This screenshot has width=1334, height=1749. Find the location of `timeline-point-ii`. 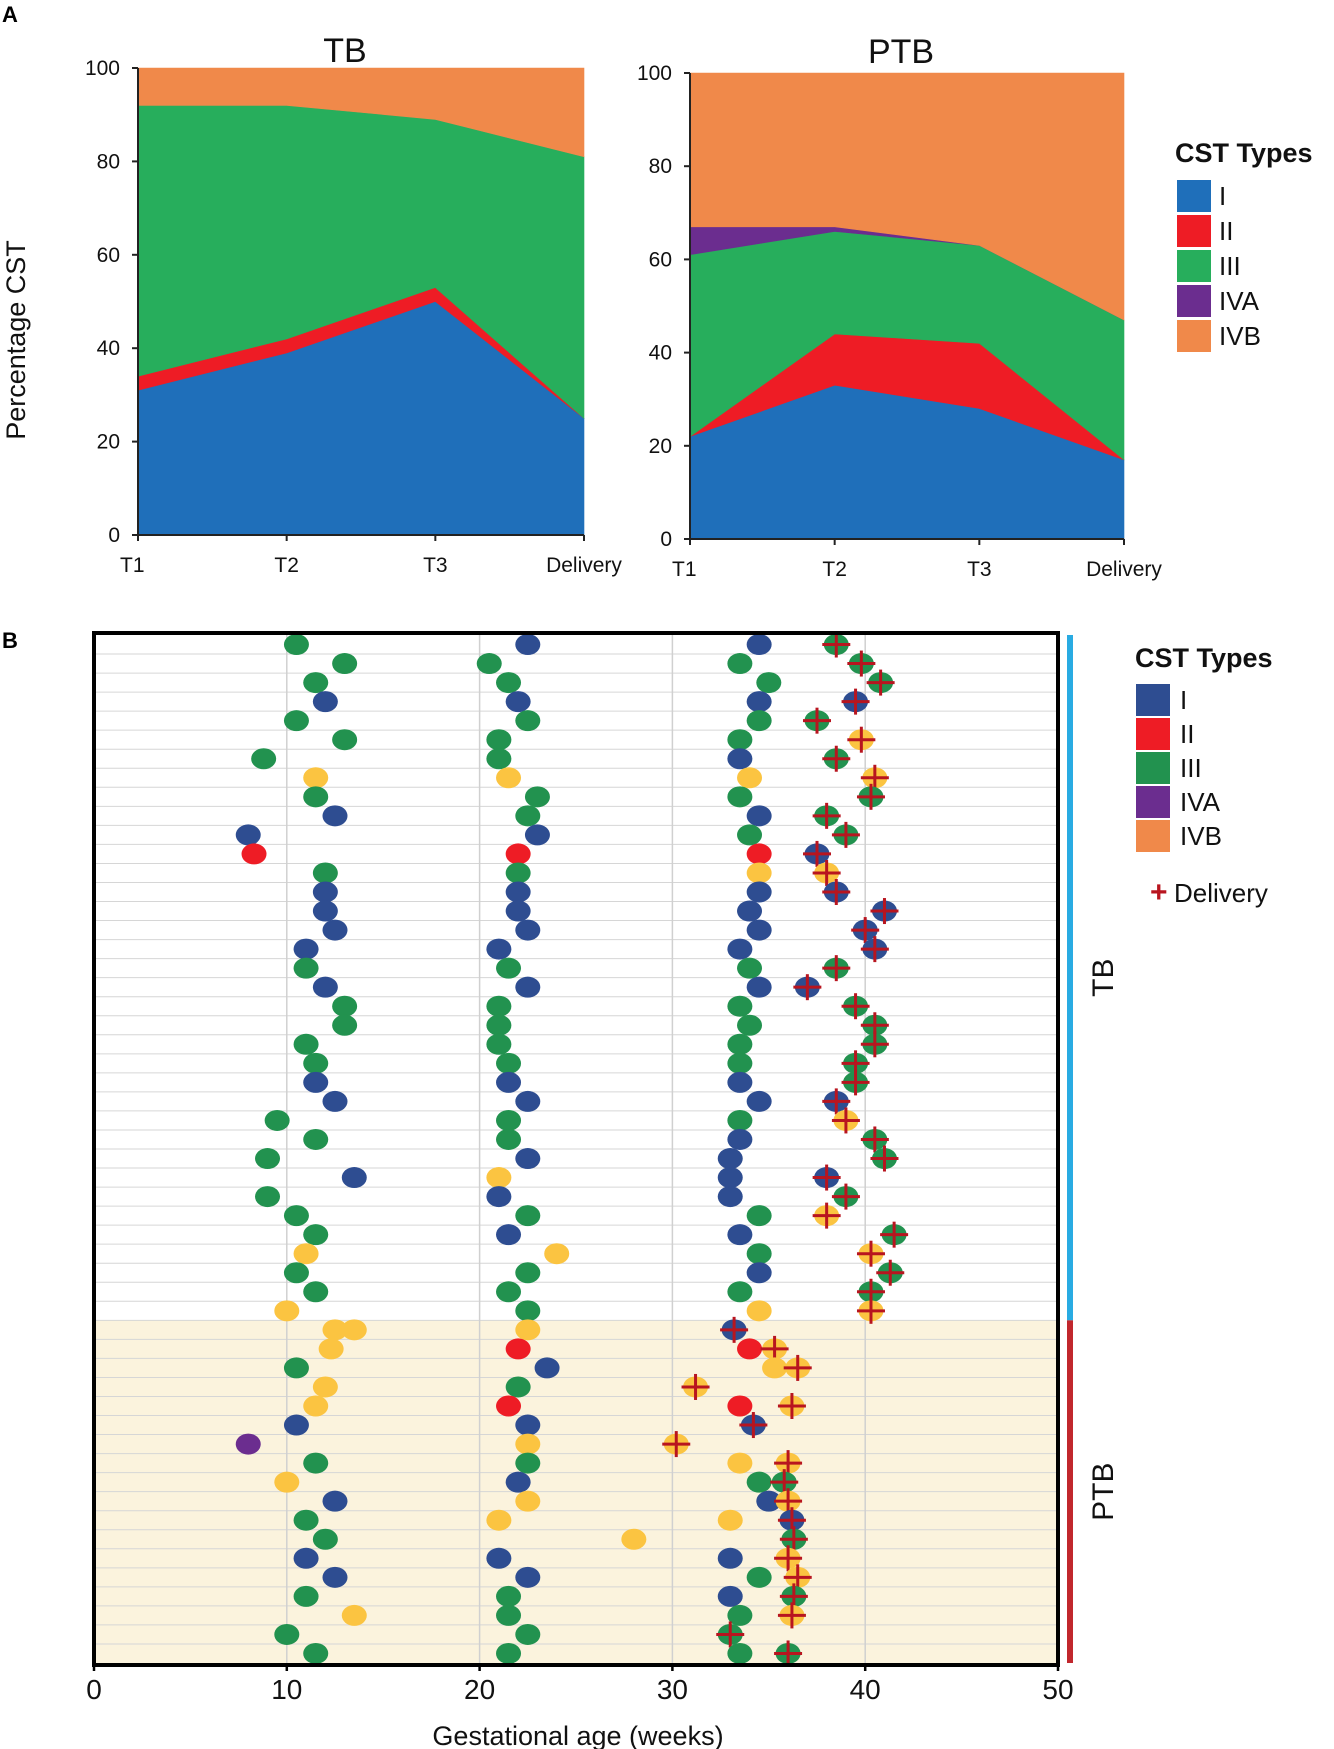

timeline-point-ii is located at coordinates (518, 1349).